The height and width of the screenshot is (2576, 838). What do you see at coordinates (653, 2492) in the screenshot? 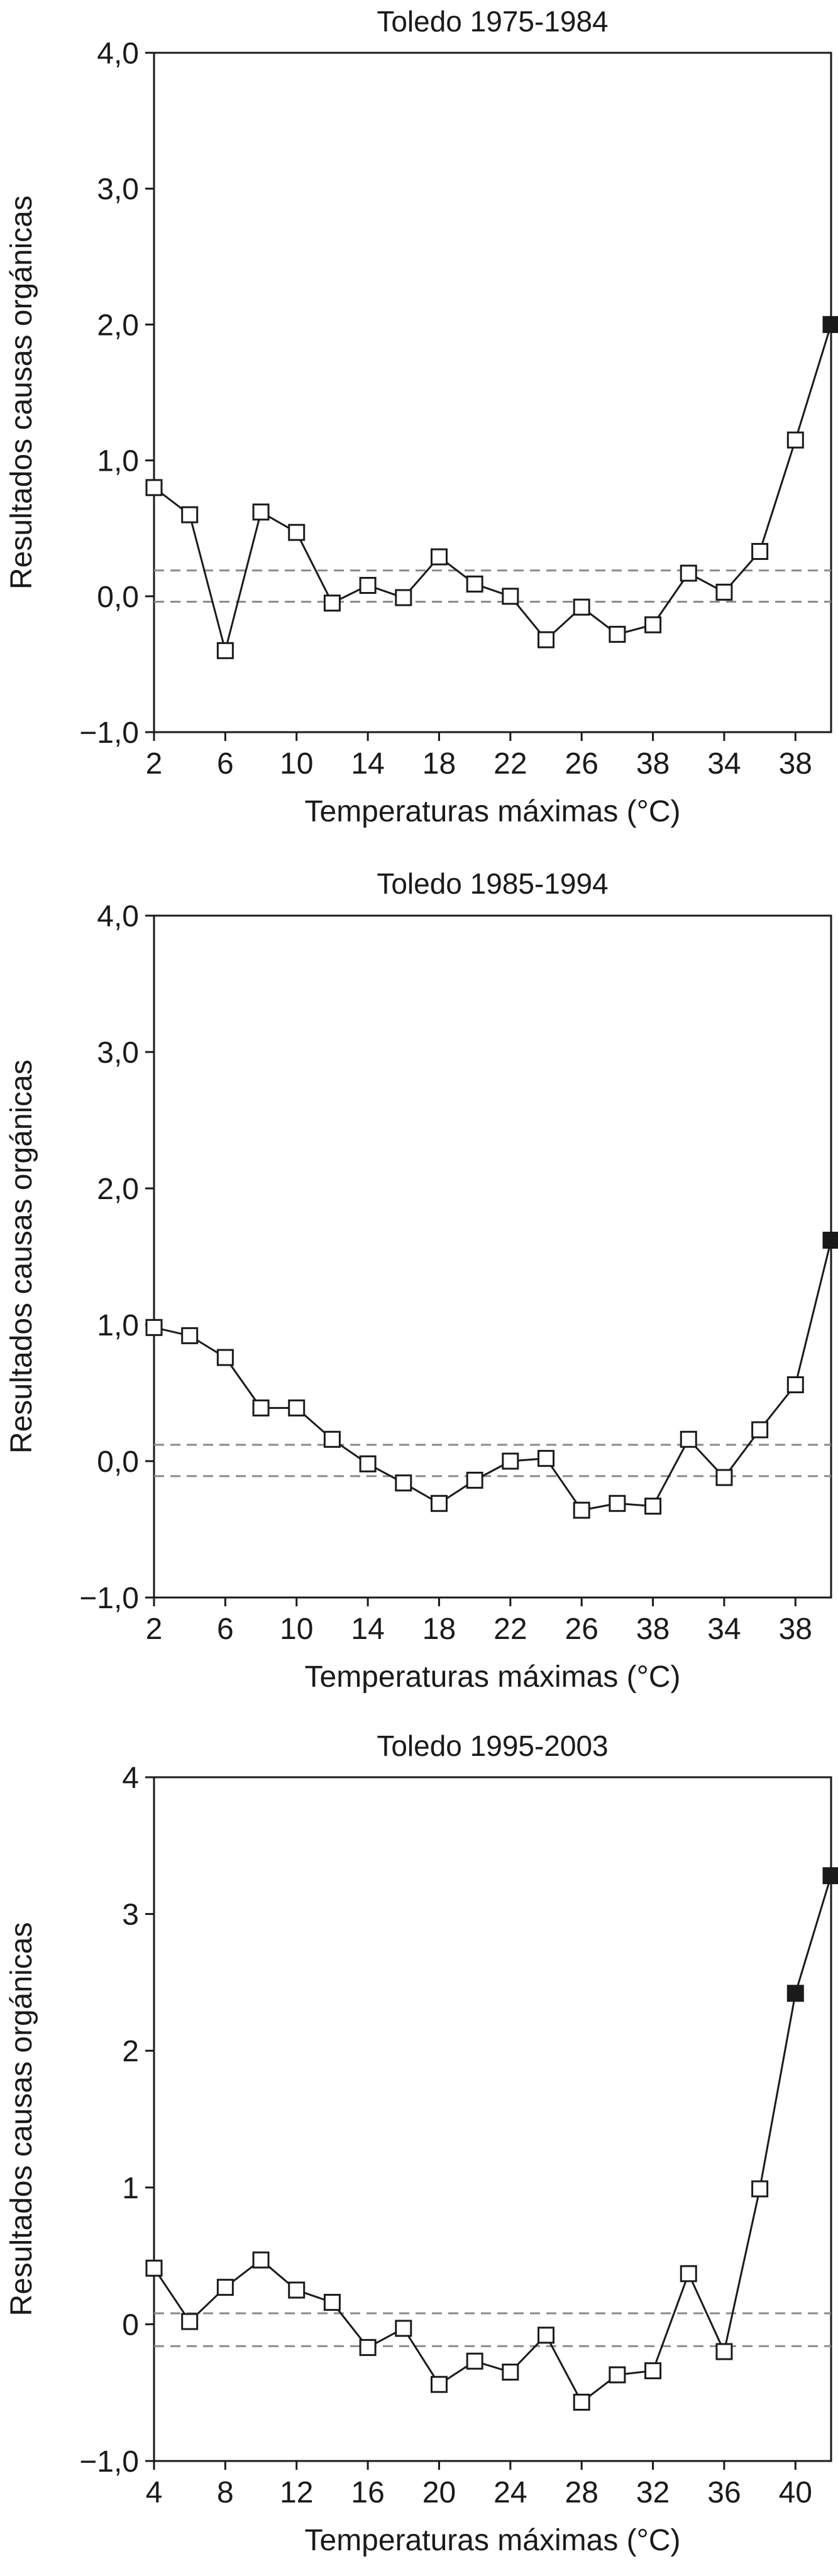
I see `x-tick-label: 32` at bounding box center [653, 2492].